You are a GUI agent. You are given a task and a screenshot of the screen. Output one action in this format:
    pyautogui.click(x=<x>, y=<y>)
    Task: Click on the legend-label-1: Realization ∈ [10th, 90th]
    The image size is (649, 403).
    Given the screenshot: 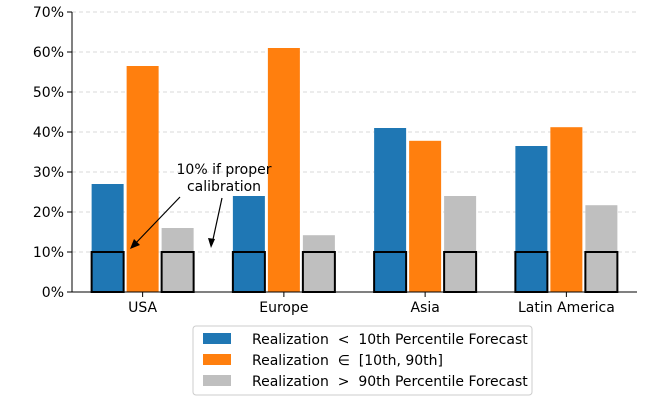 What is the action you would take?
    pyautogui.click(x=347, y=361)
    